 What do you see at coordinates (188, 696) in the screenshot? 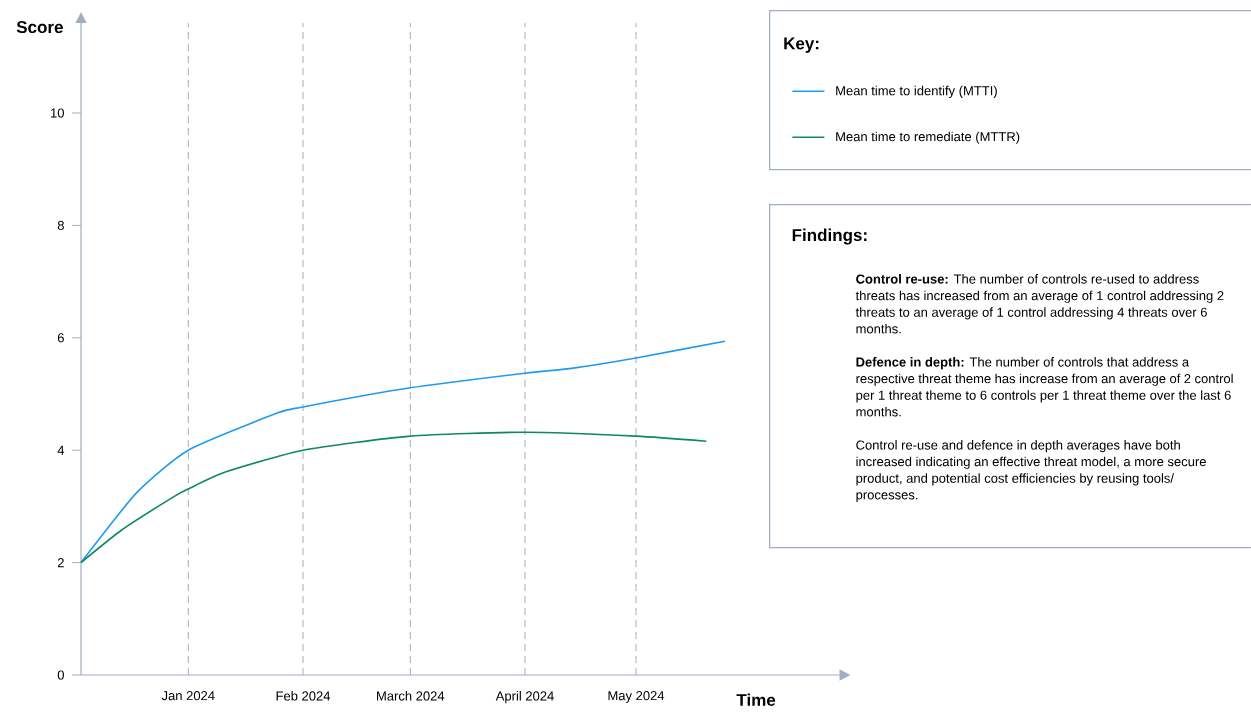
I see `x-tick-label: Jan 2024` at bounding box center [188, 696].